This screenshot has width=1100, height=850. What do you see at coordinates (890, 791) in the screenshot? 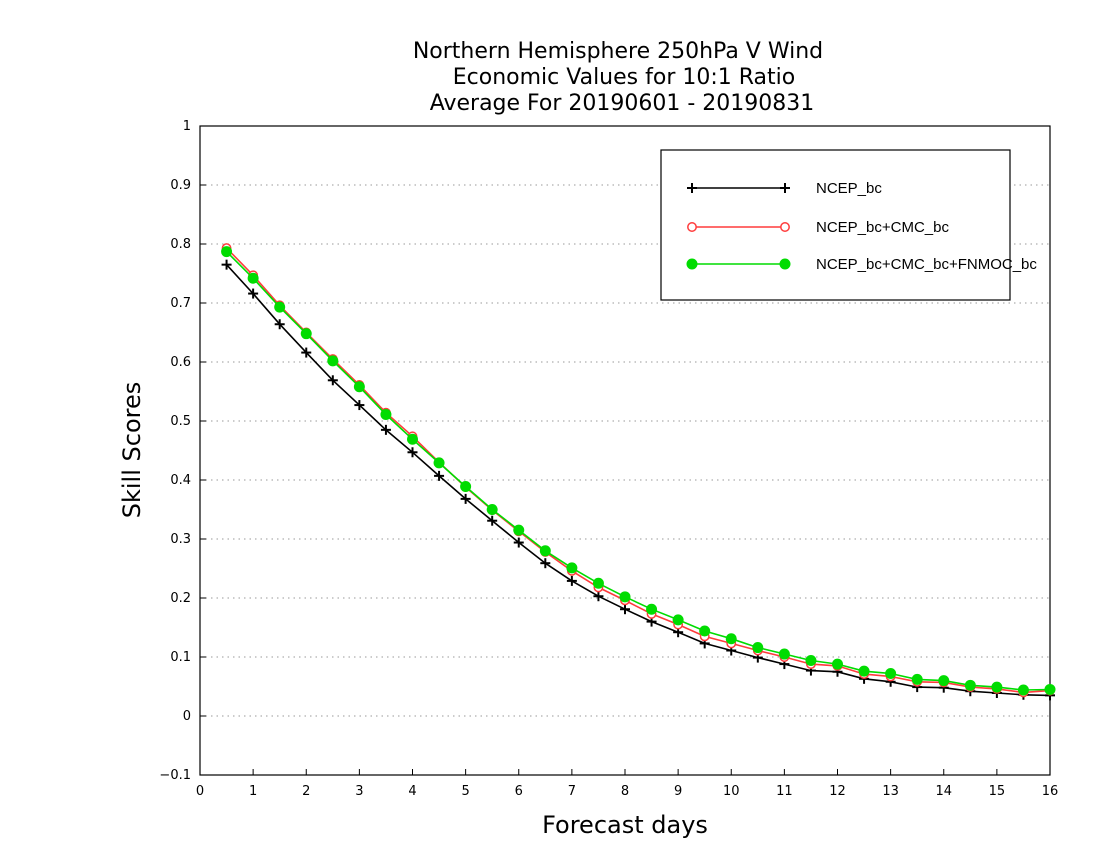
I see `x-tick-label: 13` at bounding box center [890, 791].